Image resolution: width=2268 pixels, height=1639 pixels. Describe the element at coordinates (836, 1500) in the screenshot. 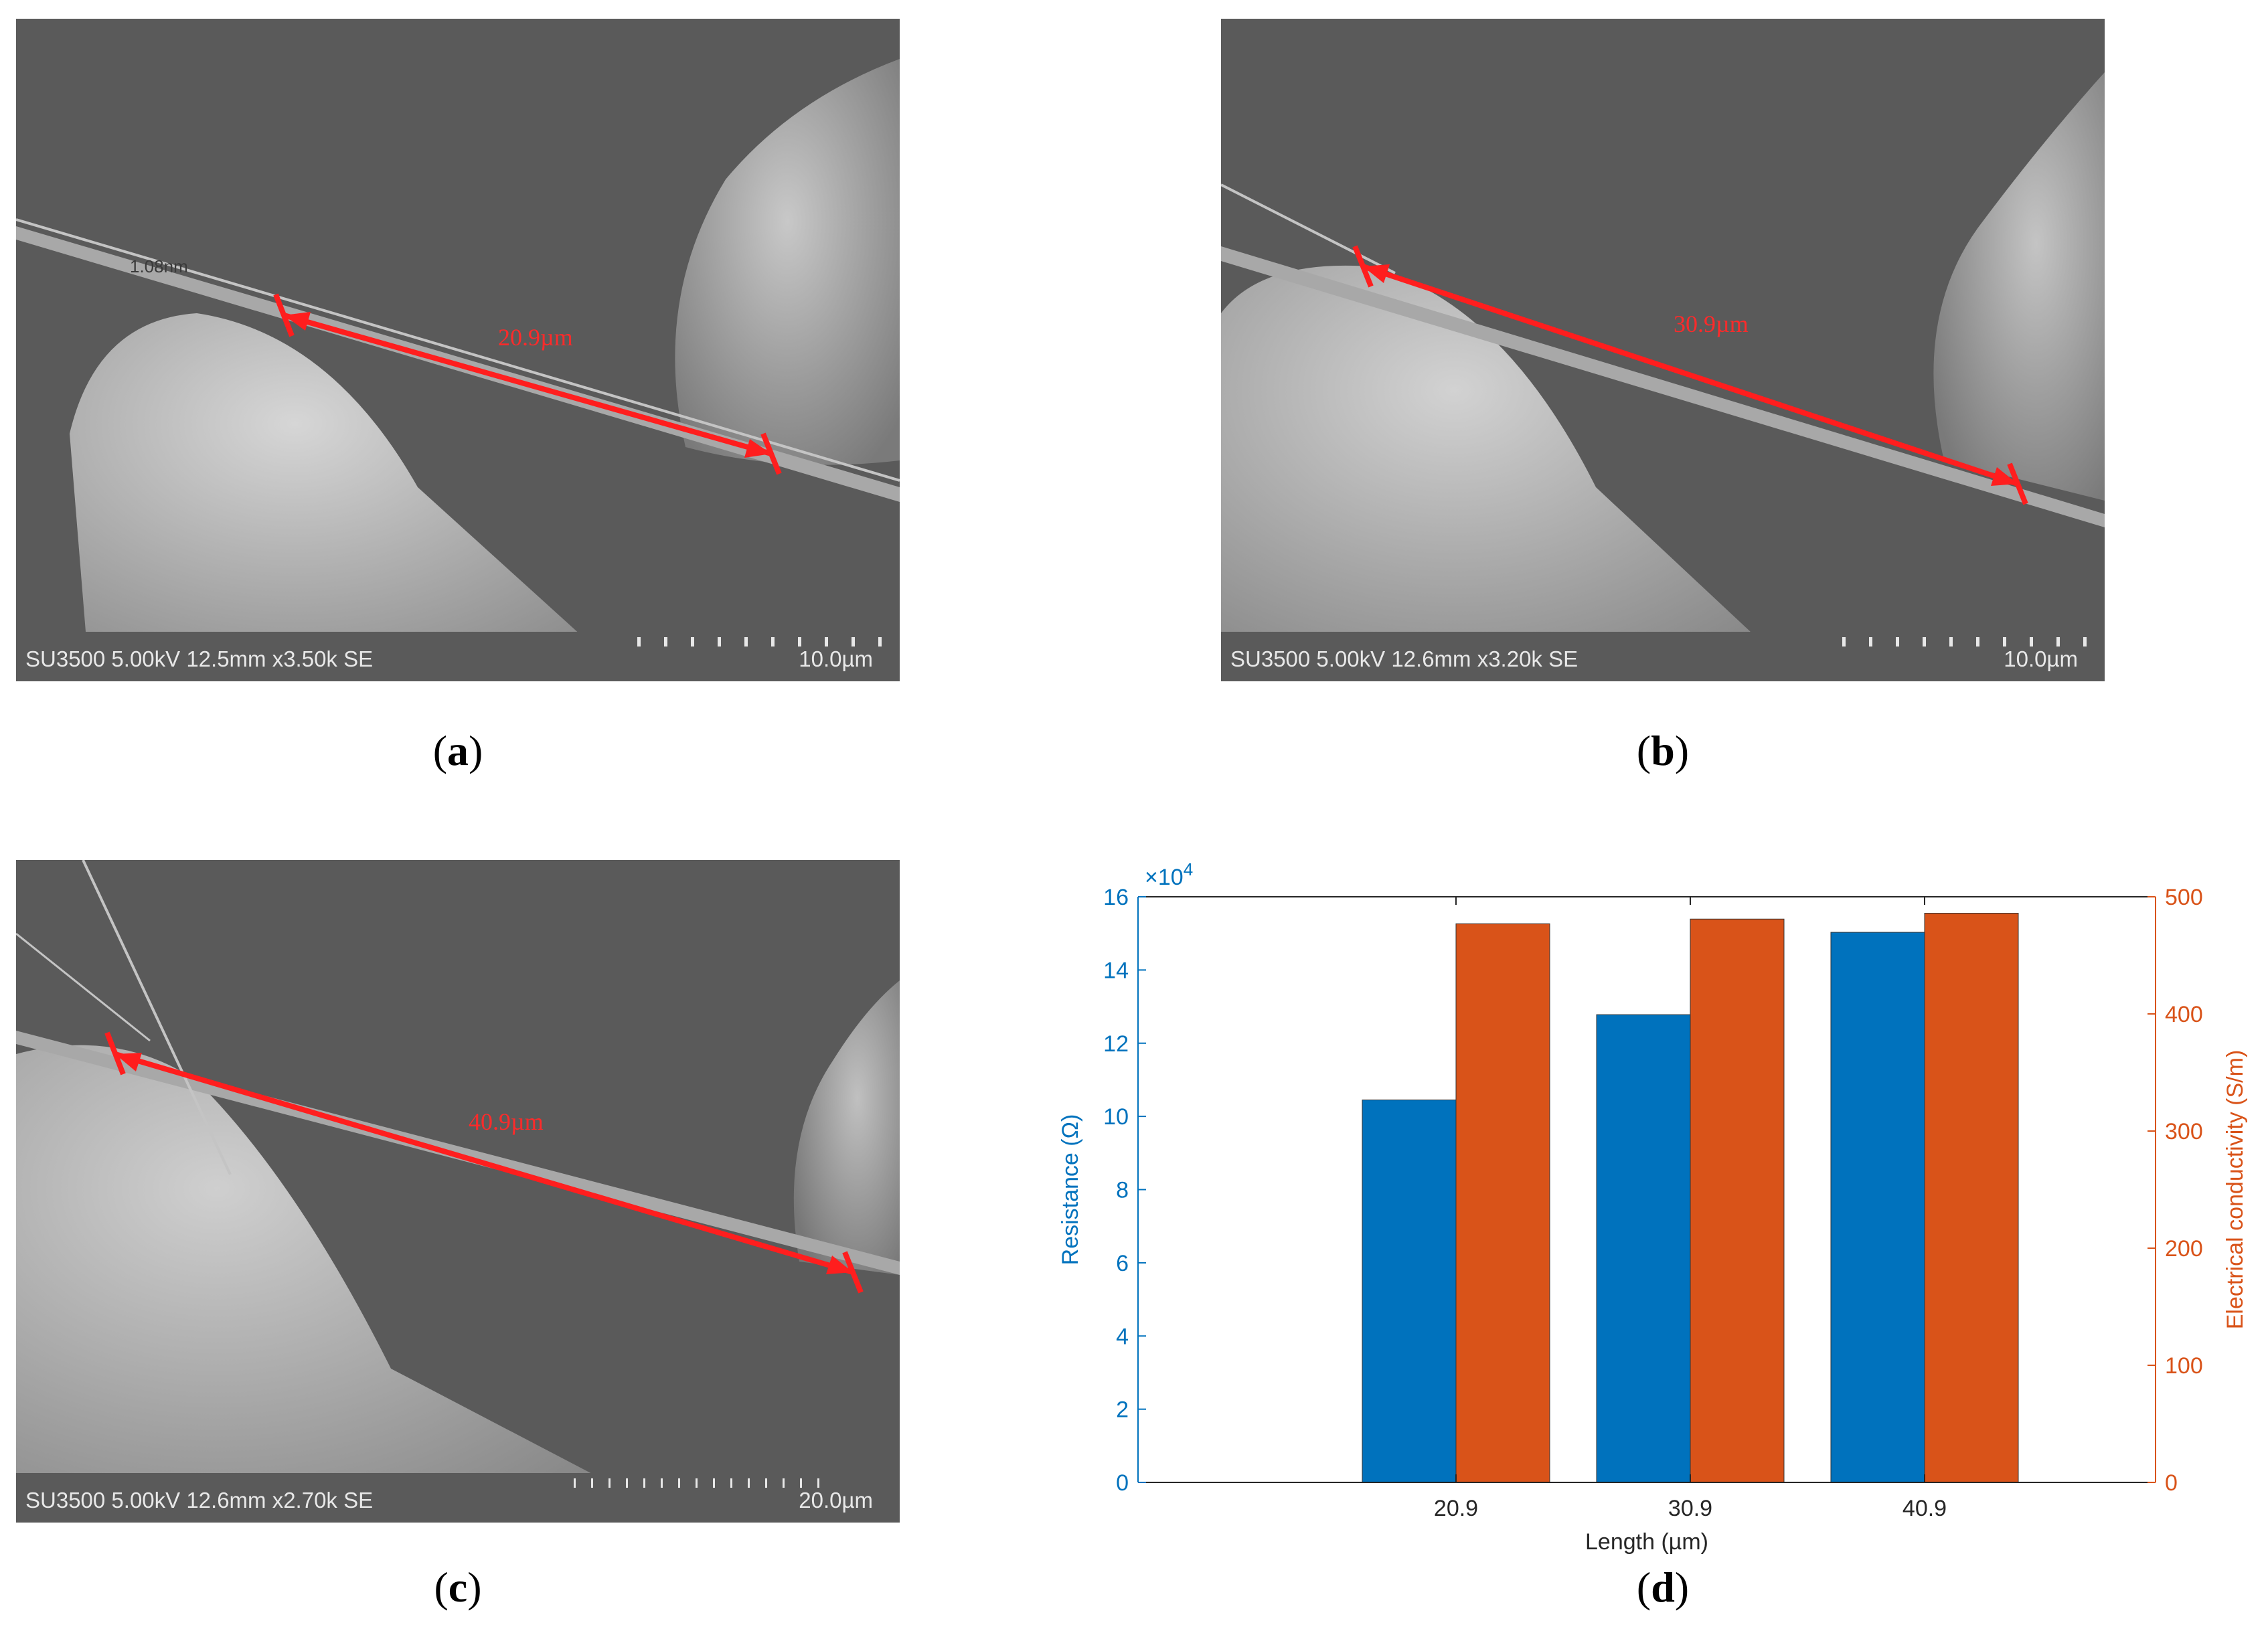

I see `scale-bar-label: 20.0µm` at that location.